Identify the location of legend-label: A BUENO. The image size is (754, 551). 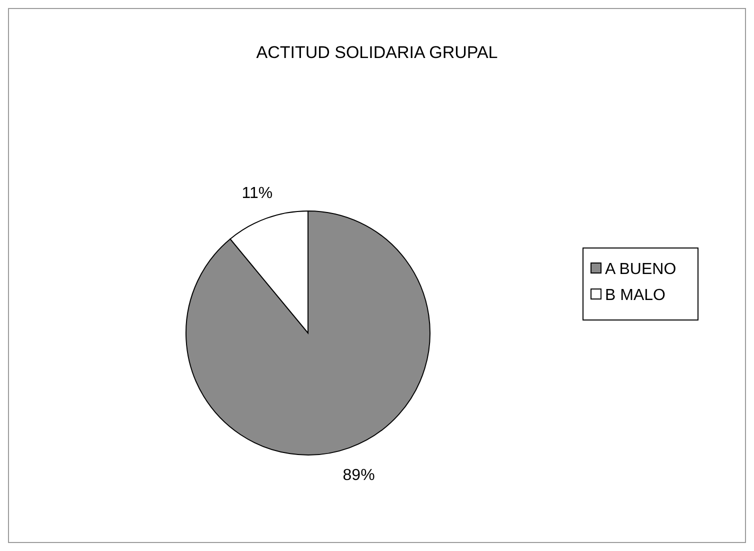
(640, 269).